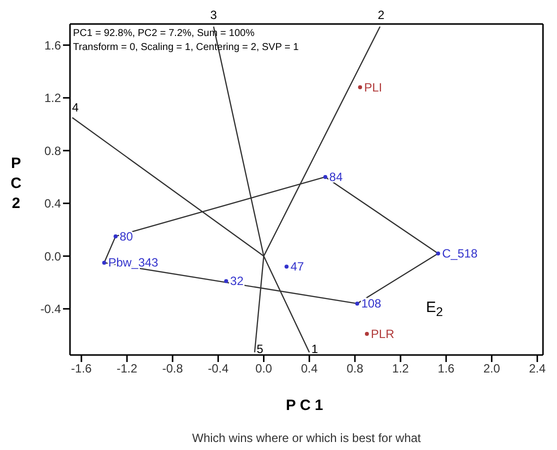  I want to click on series-label: C_518, so click(460, 253).